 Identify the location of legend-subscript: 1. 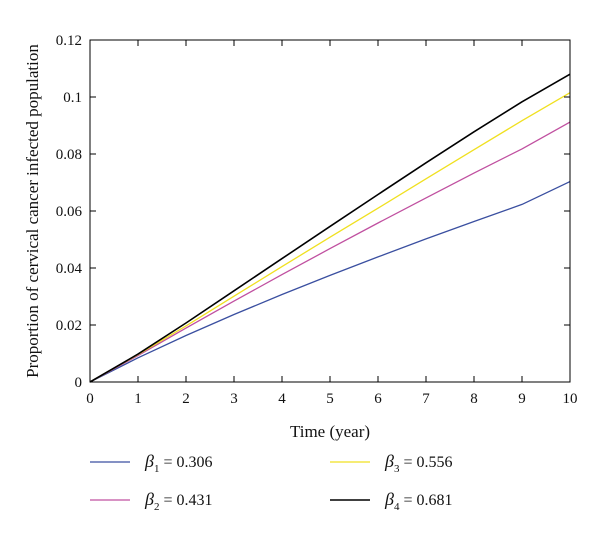
(157, 469).